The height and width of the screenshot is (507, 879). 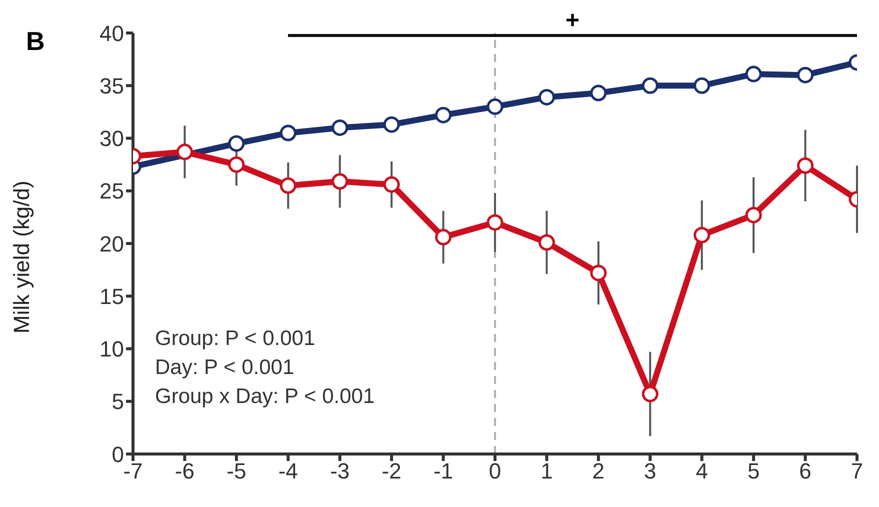 What do you see at coordinates (112, 349) in the screenshot?
I see `y-tick-label: 10` at bounding box center [112, 349].